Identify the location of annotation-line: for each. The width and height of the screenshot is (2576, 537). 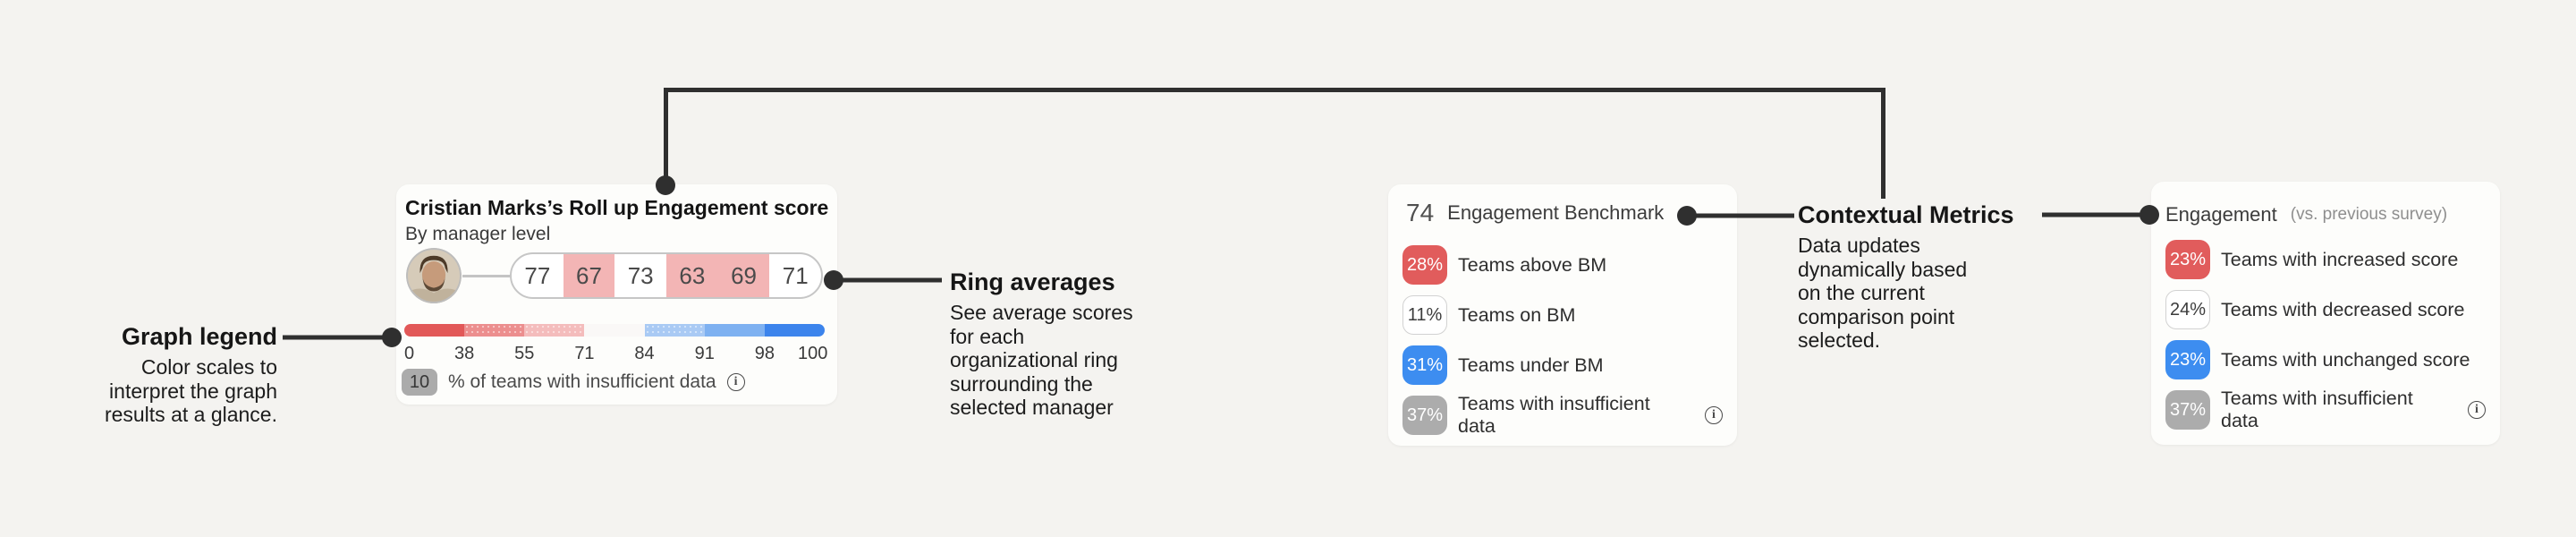
(987, 336).